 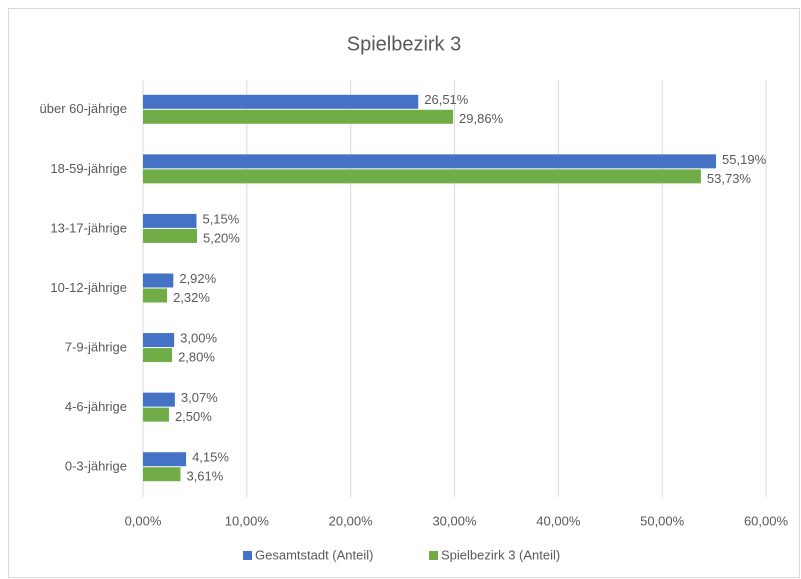 I want to click on x-tick-label: 30,00%, so click(x=454, y=520).